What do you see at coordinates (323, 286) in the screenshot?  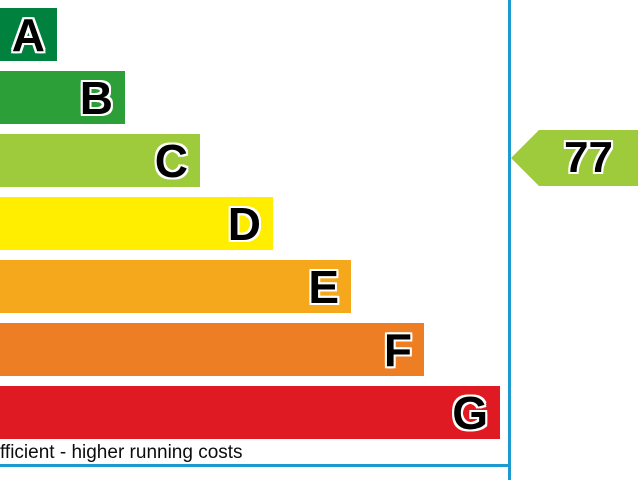 I see `band-letter-e: E` at bounding box center [323, 286].